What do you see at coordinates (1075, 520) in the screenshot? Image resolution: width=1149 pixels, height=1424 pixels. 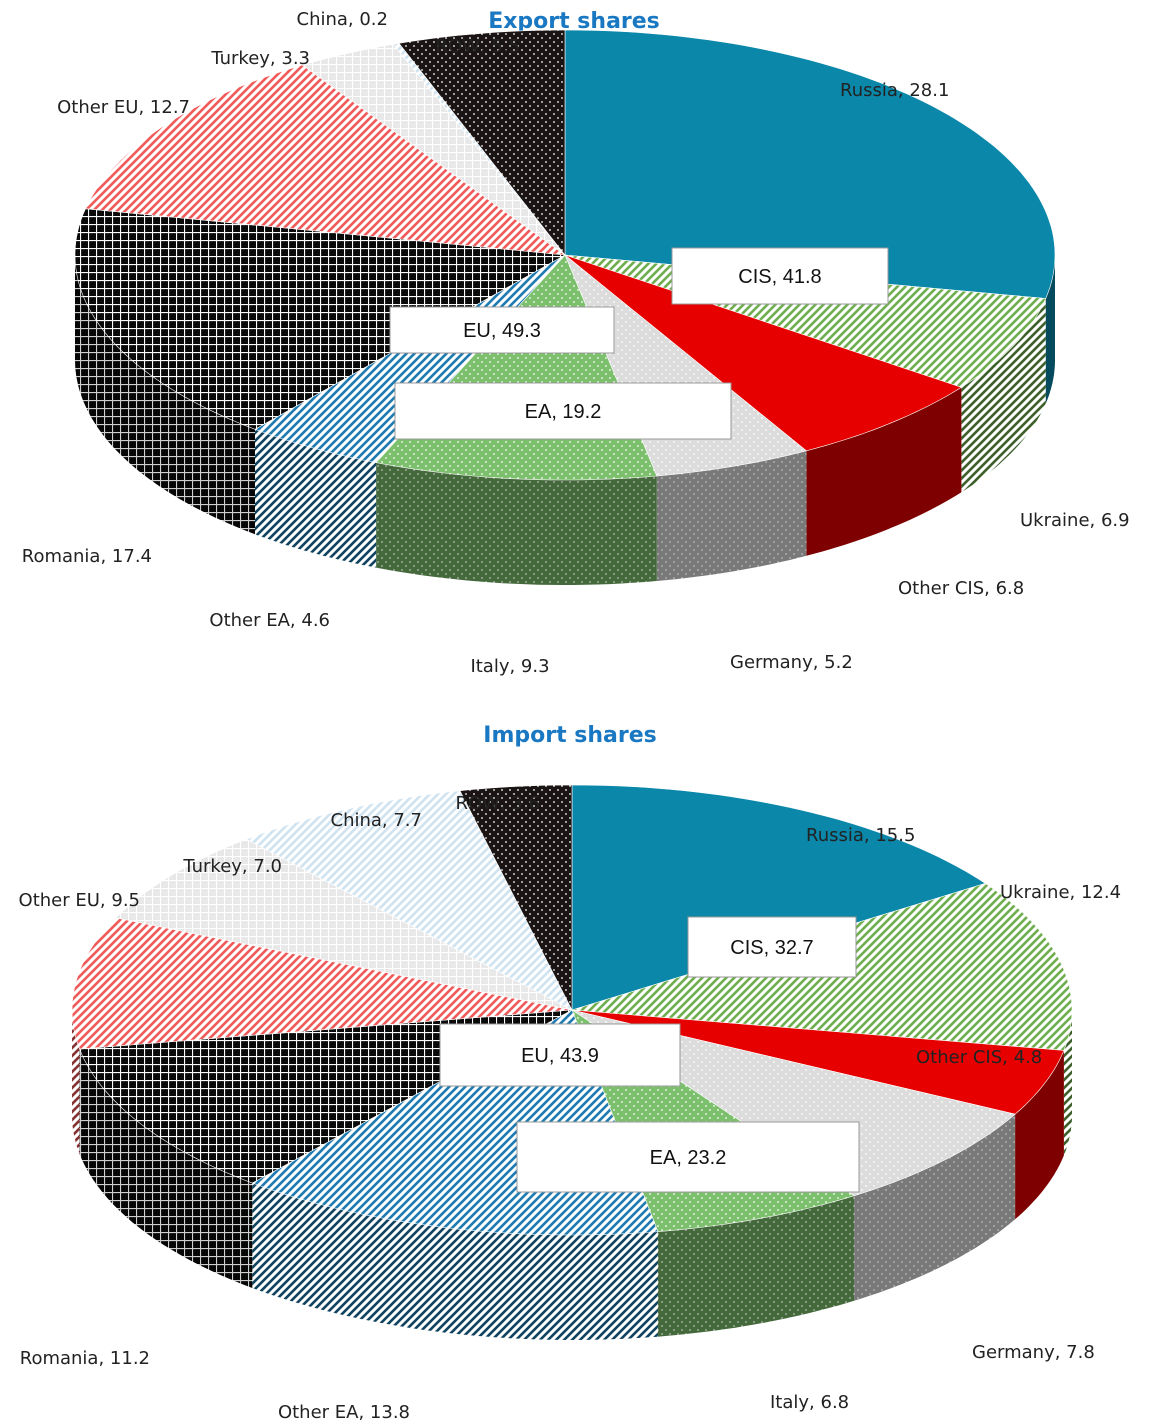 I see `slice-label-ukraine: Ukraine, 6.9` at bounding box center [1075, 520].